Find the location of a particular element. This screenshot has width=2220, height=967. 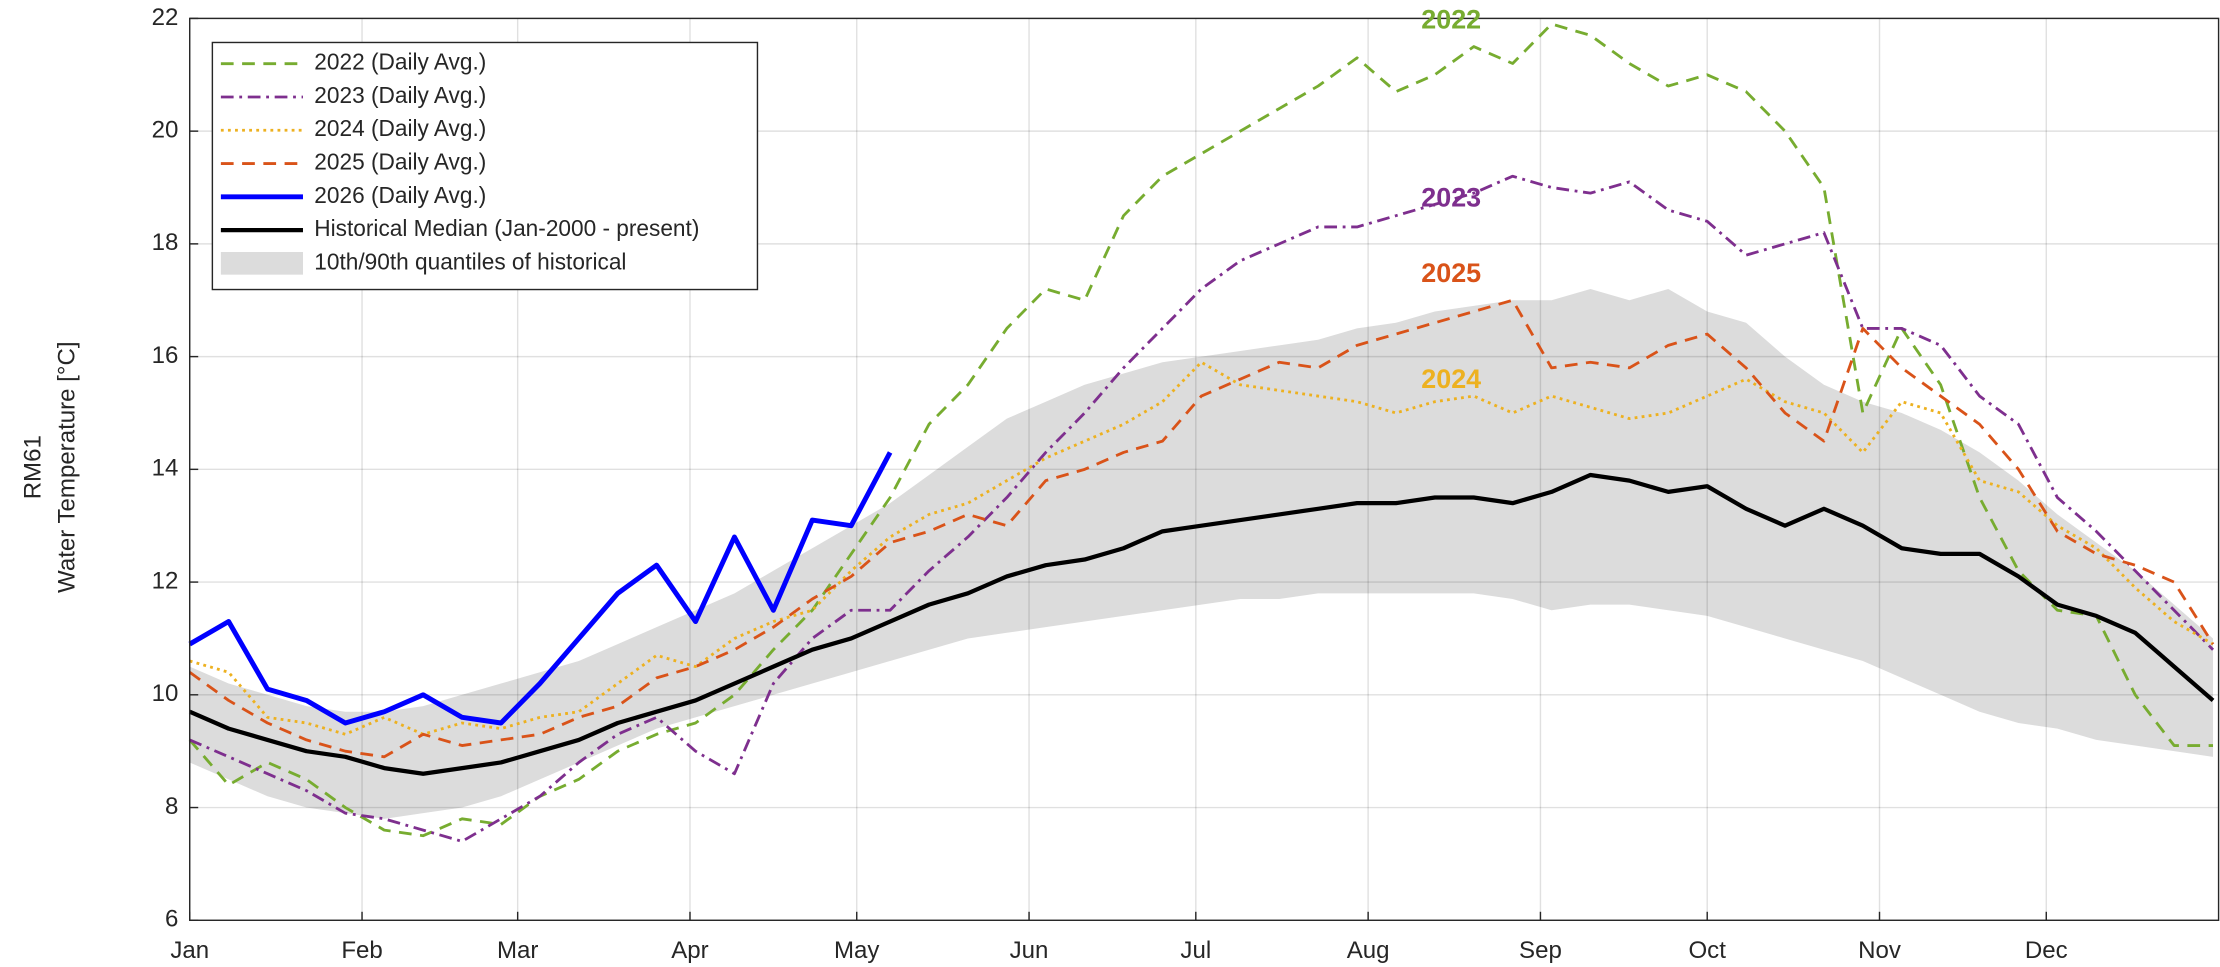

x-tick-label: Mar is located at coordinates (517, 950).